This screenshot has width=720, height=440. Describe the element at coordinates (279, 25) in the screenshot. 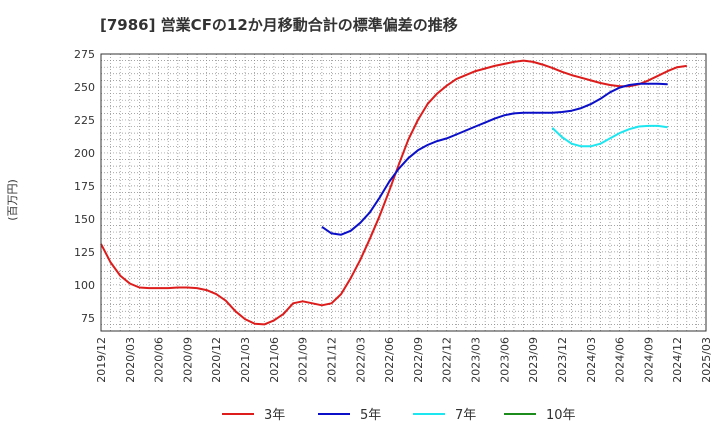

I see `chart-title: [7986] 営業CFの12か月移動合計の標準偏差の推移` at that location.